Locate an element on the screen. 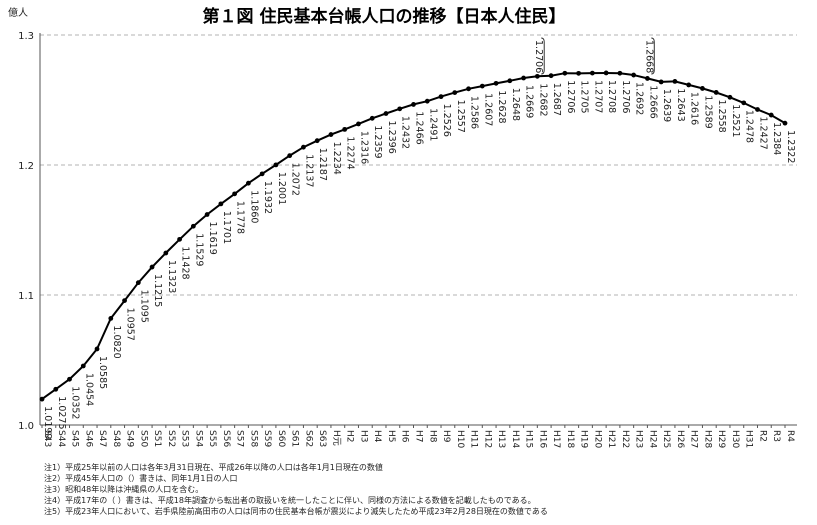  x-tick-label: S54 is located at coordinates (198, 438).